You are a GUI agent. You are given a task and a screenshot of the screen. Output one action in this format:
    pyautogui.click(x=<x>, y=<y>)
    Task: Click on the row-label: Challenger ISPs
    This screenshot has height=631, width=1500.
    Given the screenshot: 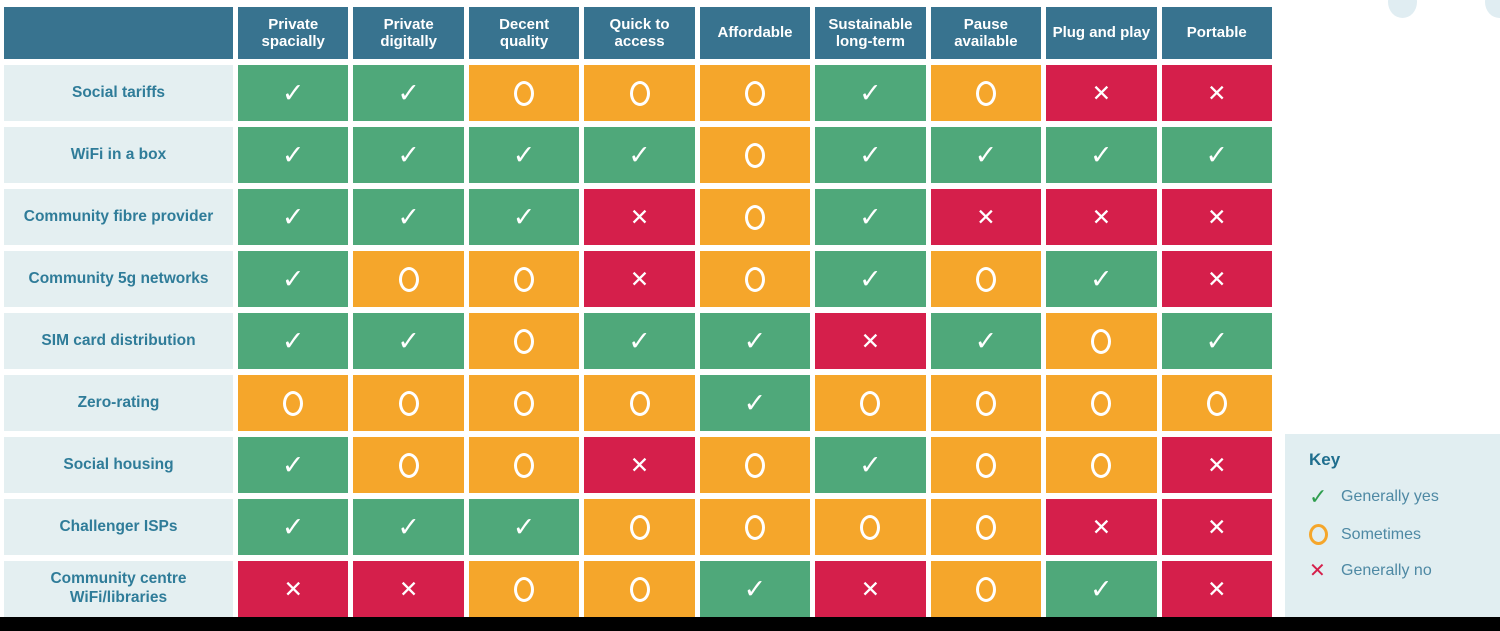 What is the action you would take?
    pyautogui.click(x=118, y=527)
    